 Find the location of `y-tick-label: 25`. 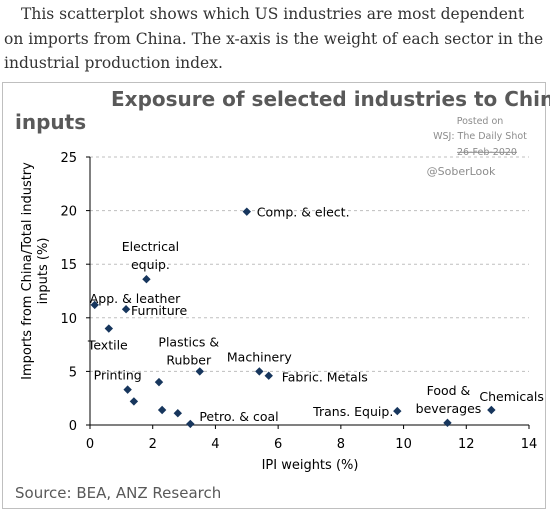

y-tick-label: 25 is located at coordinates (68, 158).